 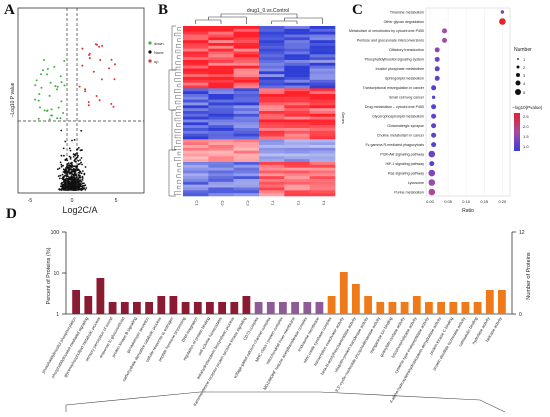 I want to click on heatmap-column-label: C2, so click(x=222, y=203).